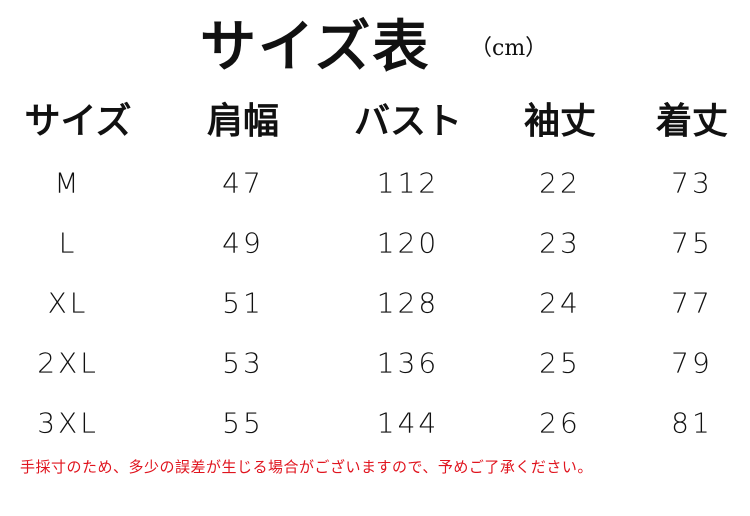 The width and height of the screenshot is (750, 516). Describe the element at coordinates (692, 303) in the screenshot. I see `table-cell: 77` at that location.